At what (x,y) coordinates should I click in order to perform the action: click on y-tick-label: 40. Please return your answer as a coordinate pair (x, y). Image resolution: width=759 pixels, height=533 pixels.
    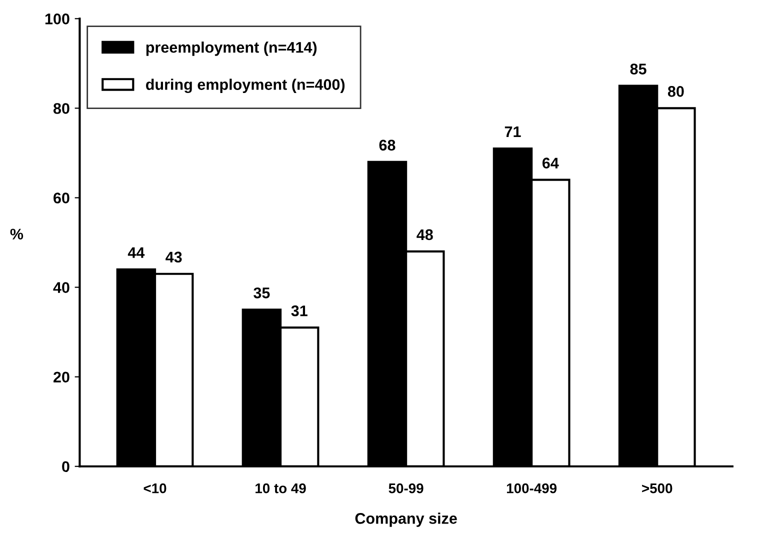
    Looking at the image, I should click on (61, 287).